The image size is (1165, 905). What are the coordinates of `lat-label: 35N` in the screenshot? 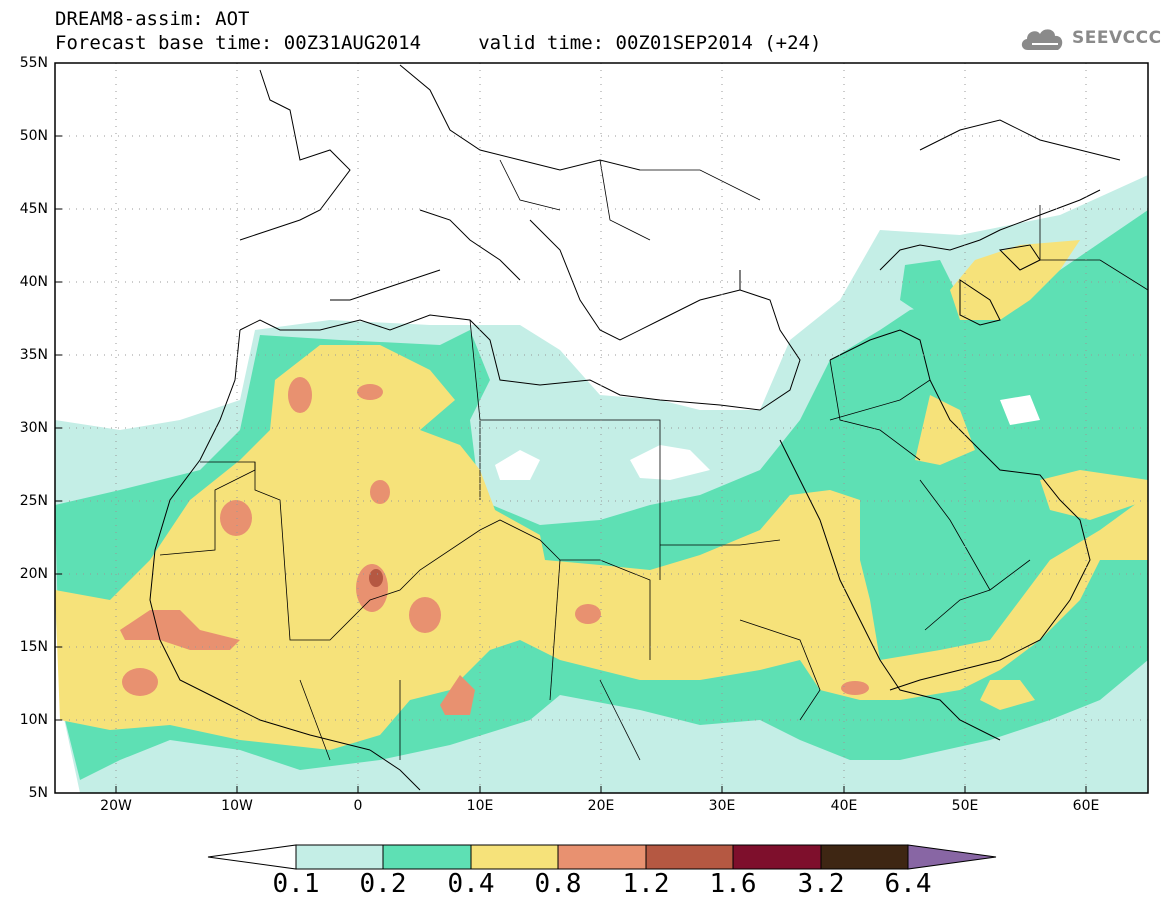 It's located at (33, 355).